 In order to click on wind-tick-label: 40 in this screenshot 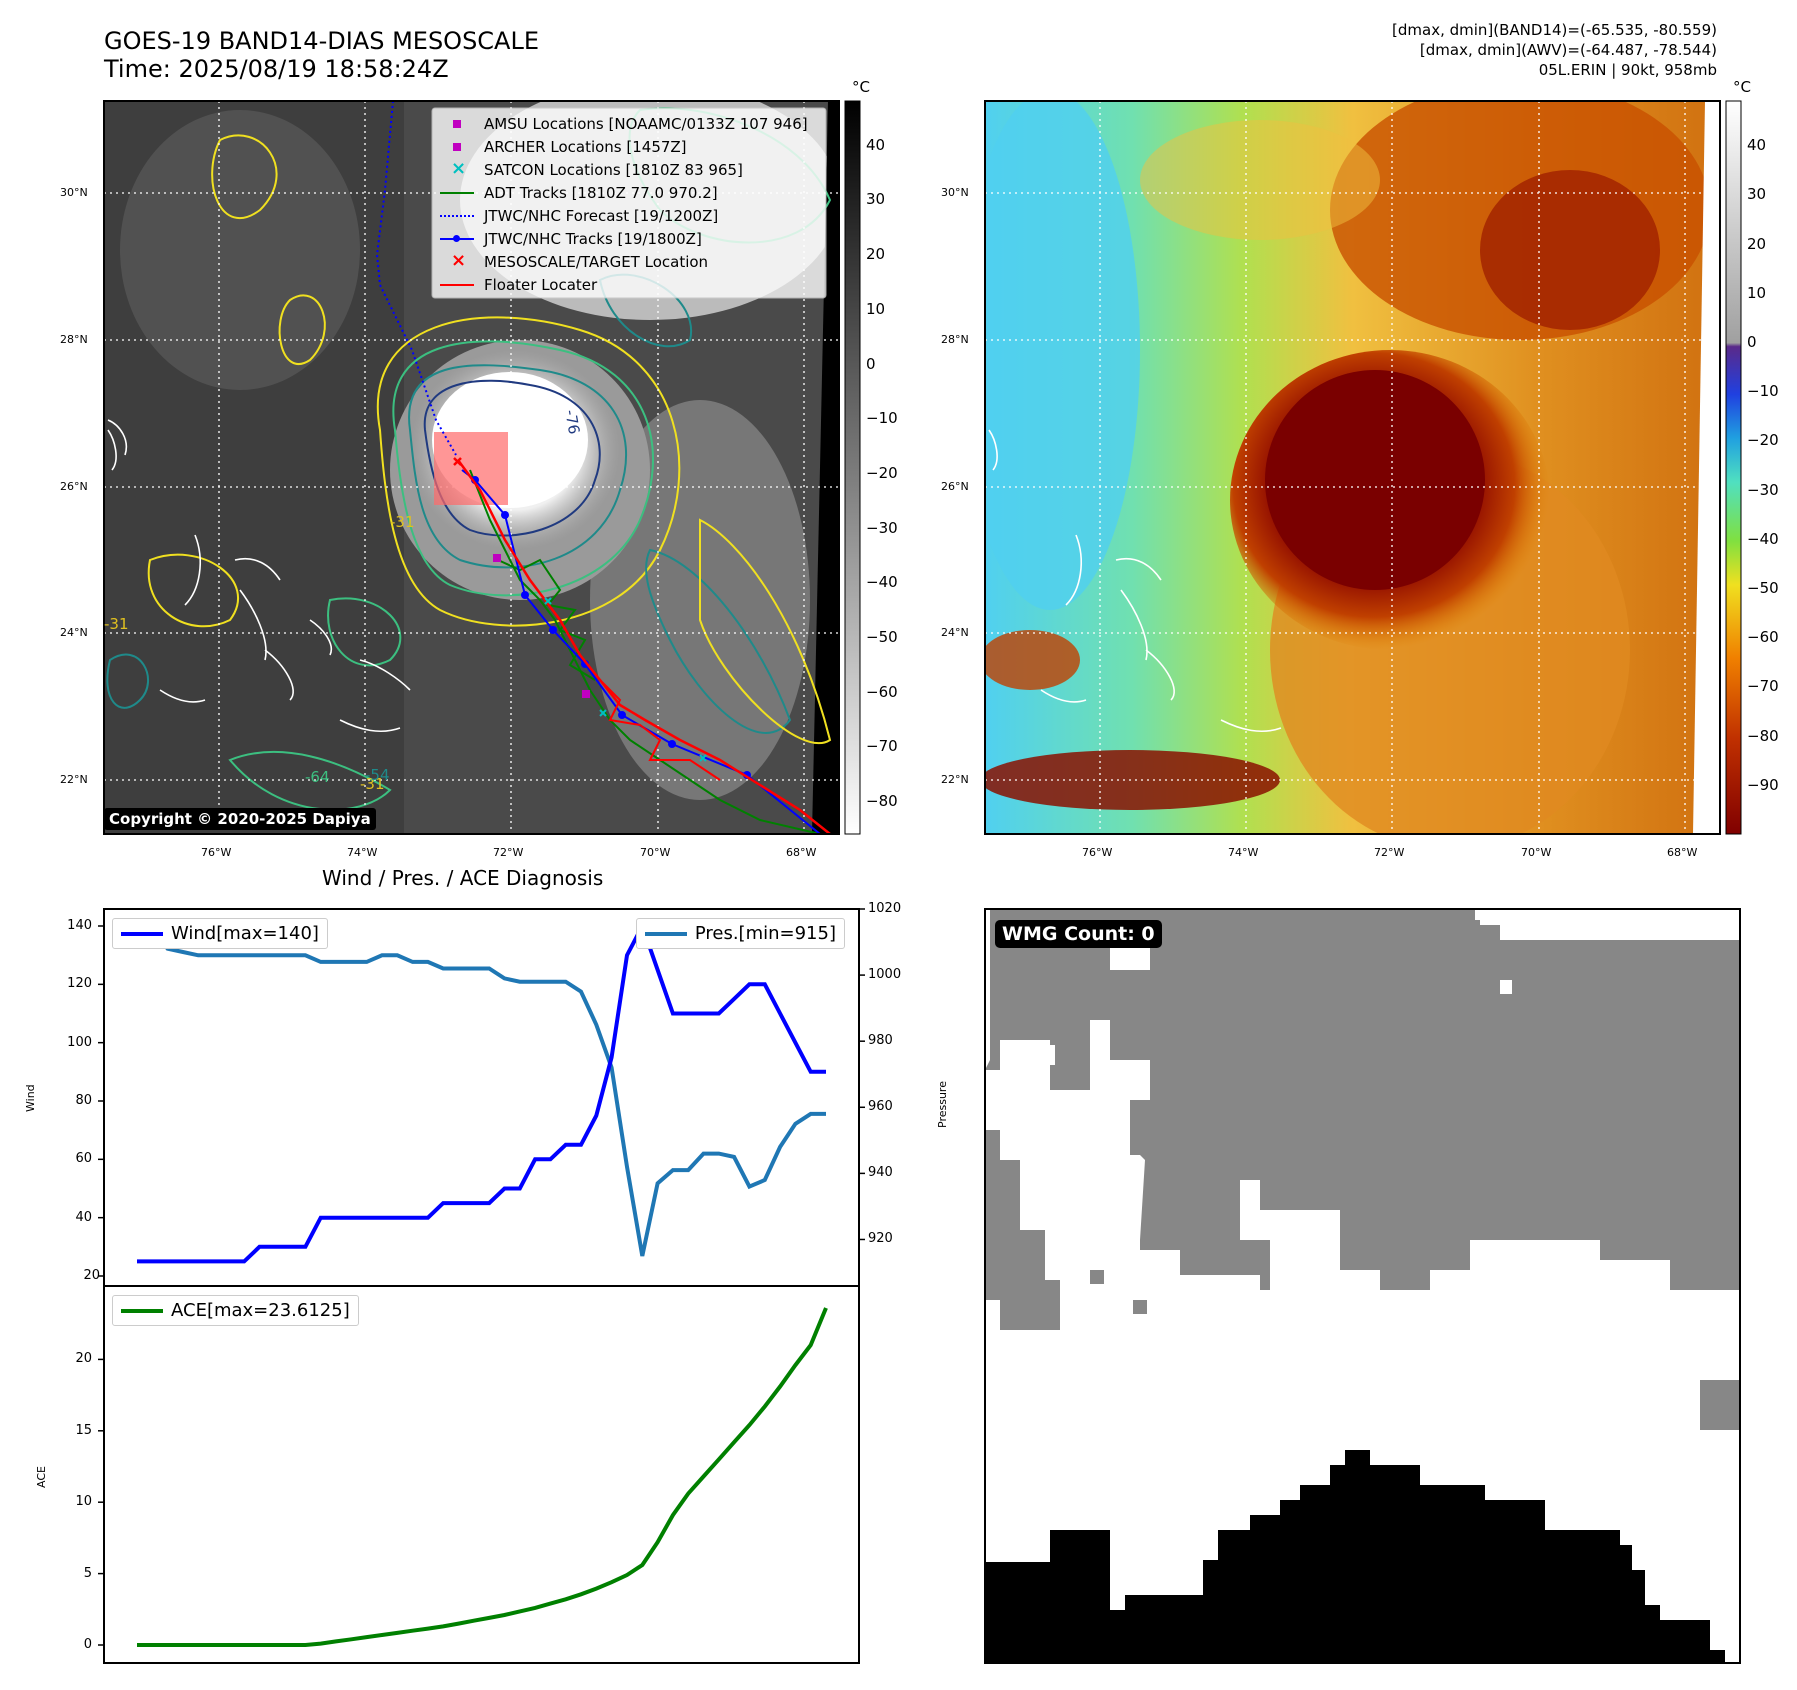, I will do `click(83, 1217)`.